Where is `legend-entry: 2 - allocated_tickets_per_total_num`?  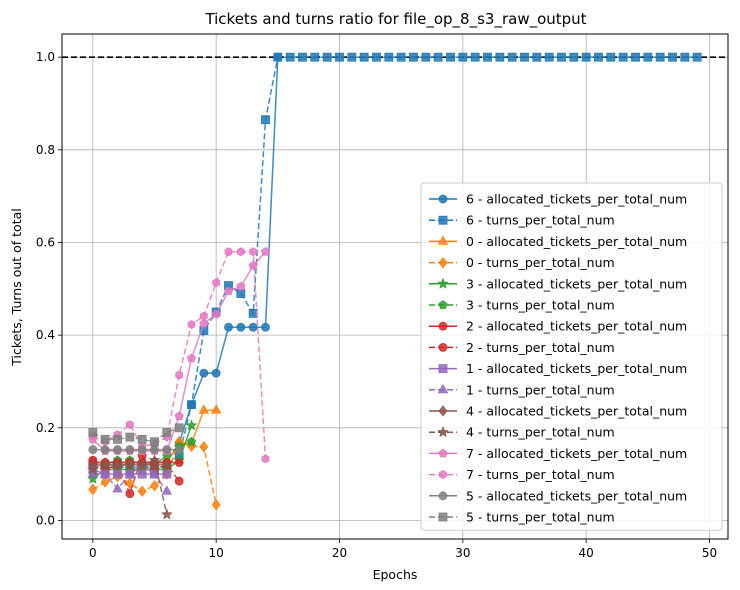 legend-entry: 2 - allocated_tickets_per_total_num is located at coordinates (558, 326).